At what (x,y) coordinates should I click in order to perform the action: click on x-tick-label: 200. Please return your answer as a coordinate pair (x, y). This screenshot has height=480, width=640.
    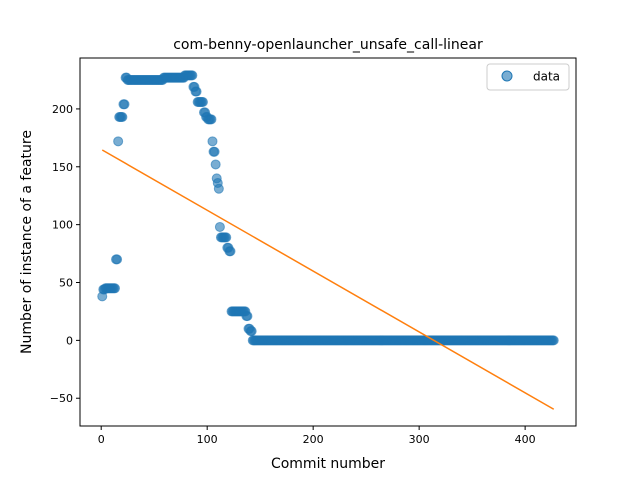
    Looking at the image, I should click on (313, 439).